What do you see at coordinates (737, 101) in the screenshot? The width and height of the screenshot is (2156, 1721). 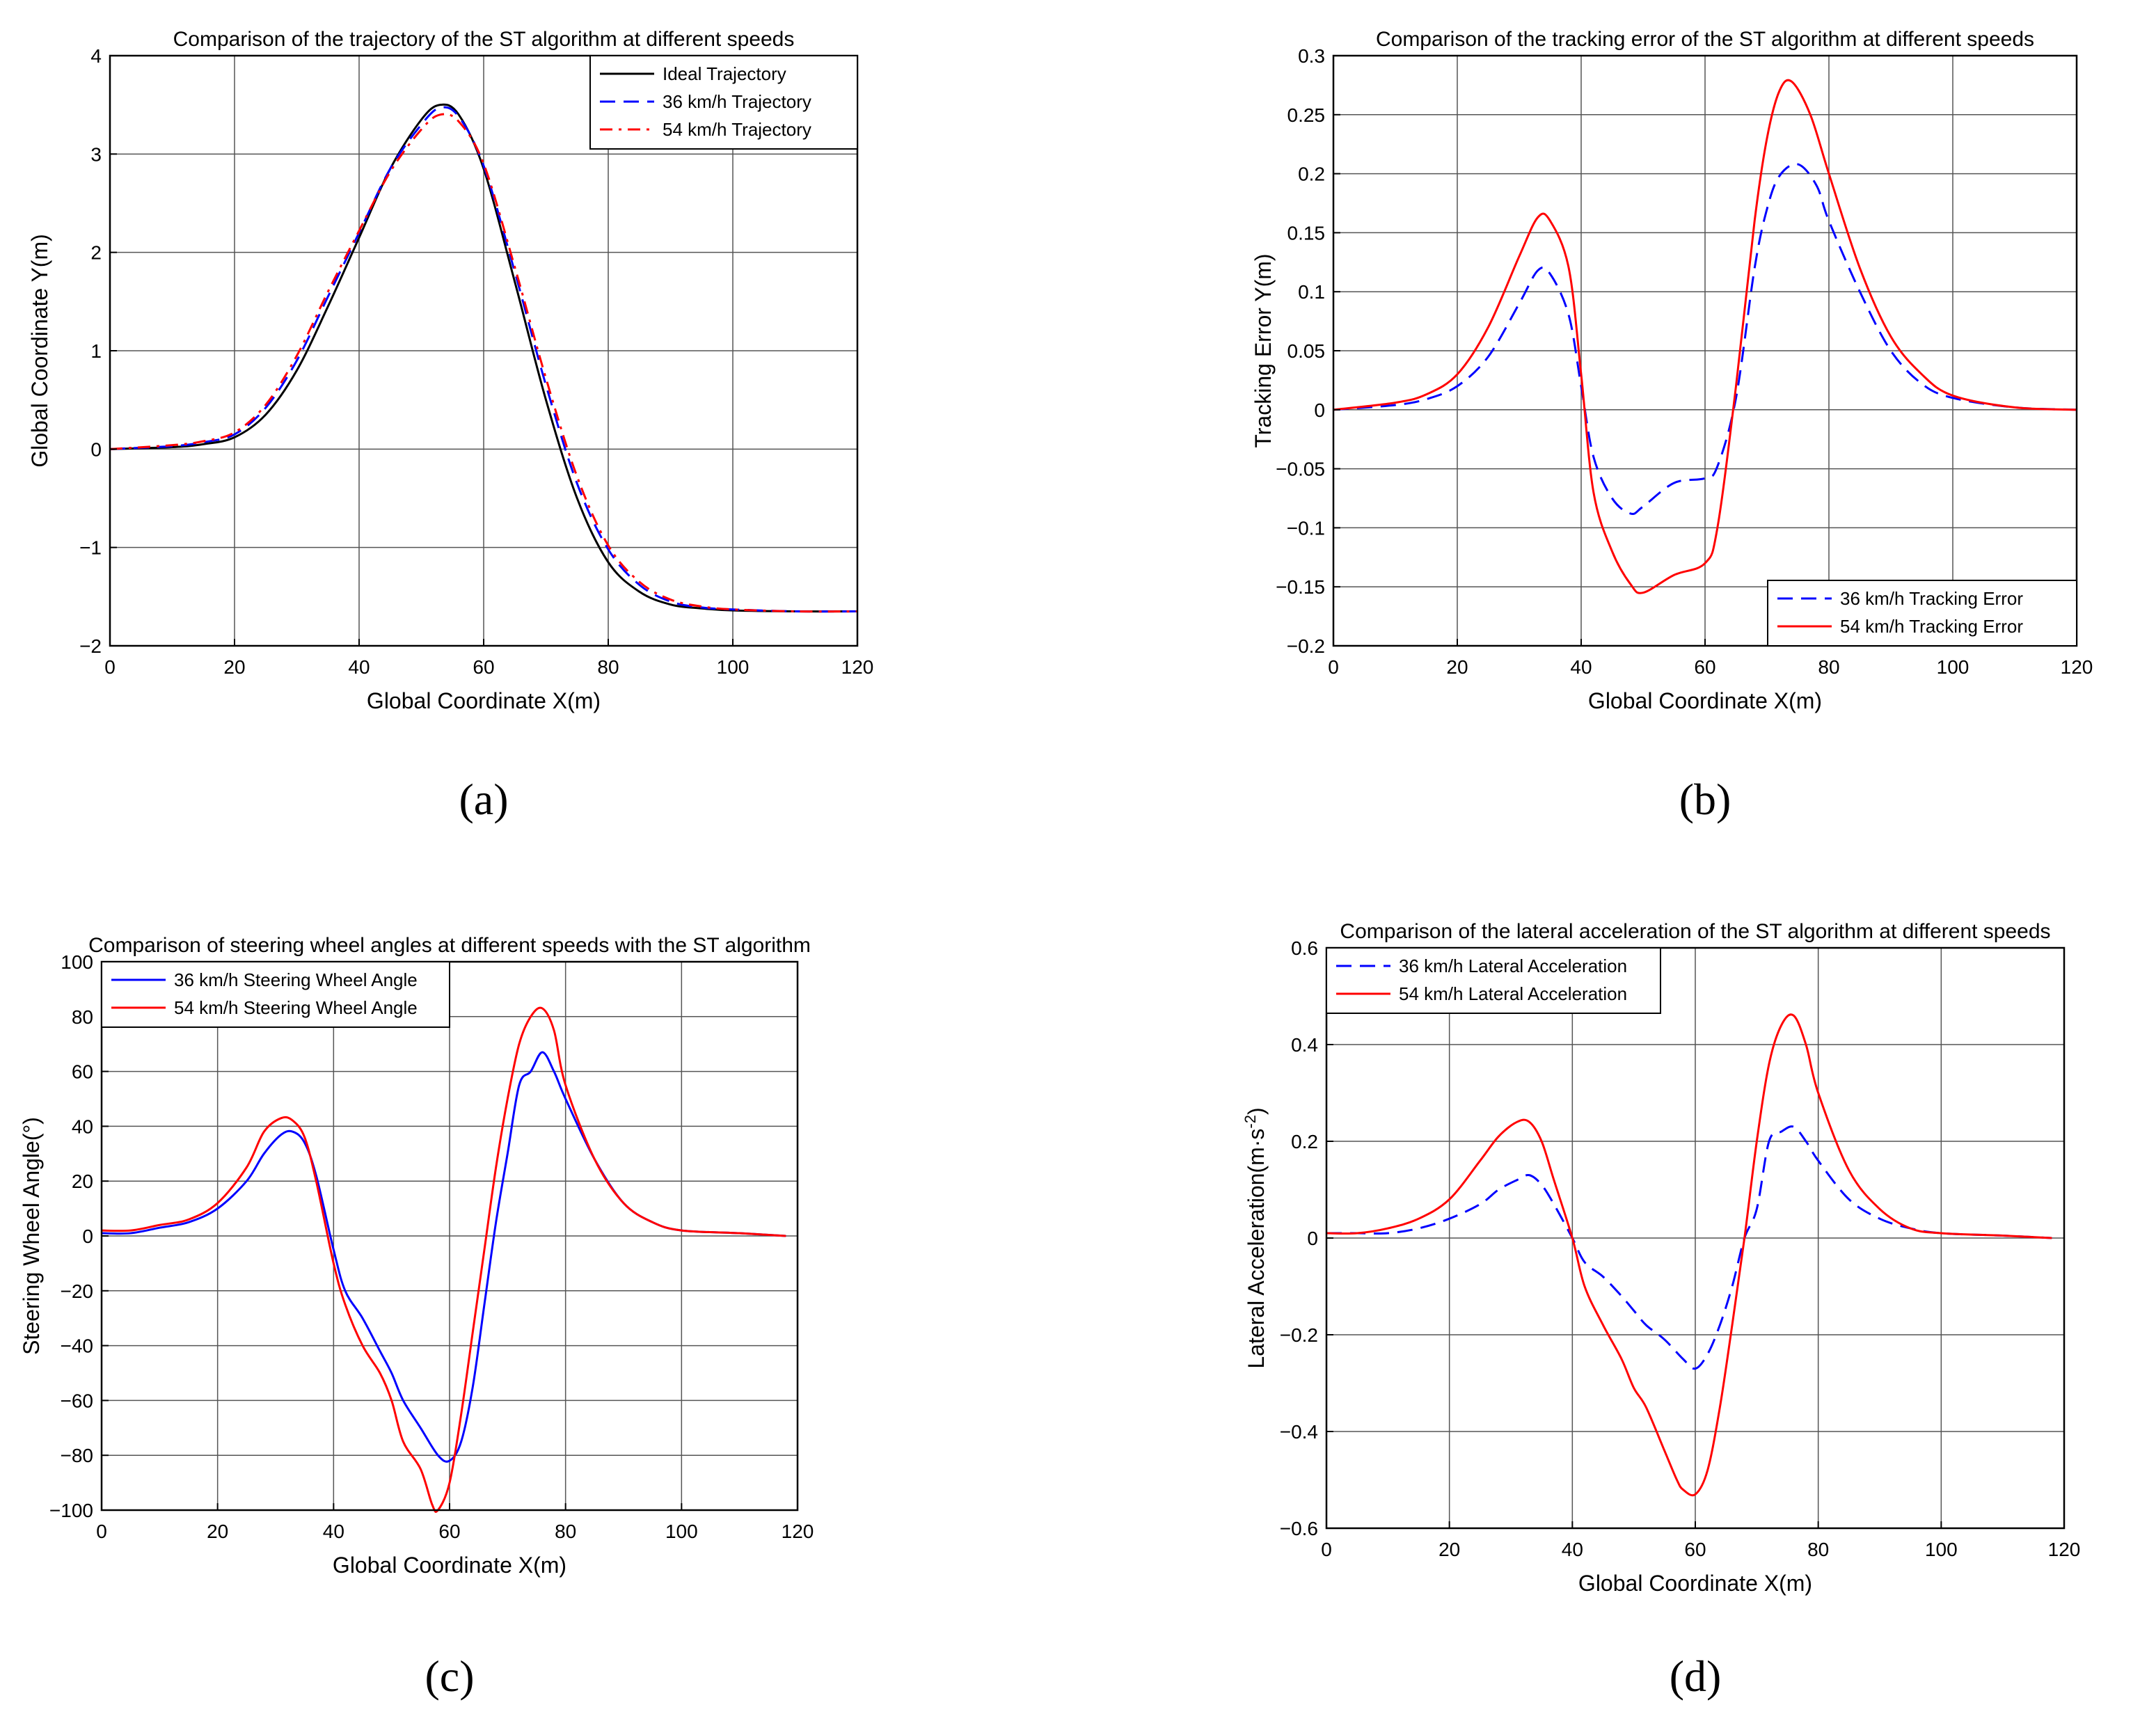 I see `legend-entry: 36 km/h Trajectory` at bounding box center [737, 101].